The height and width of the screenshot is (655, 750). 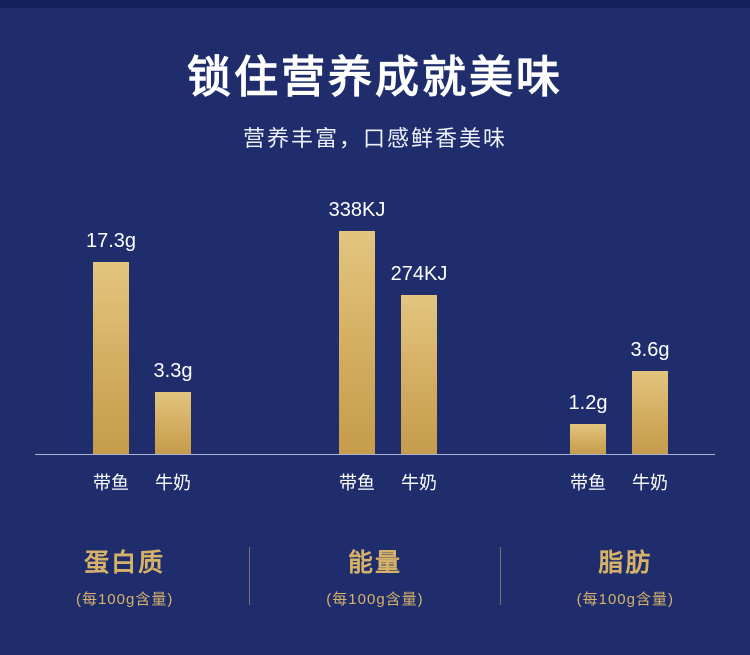 I want to click on bar-value-label: 17.3g, so click(x=111, y=241).